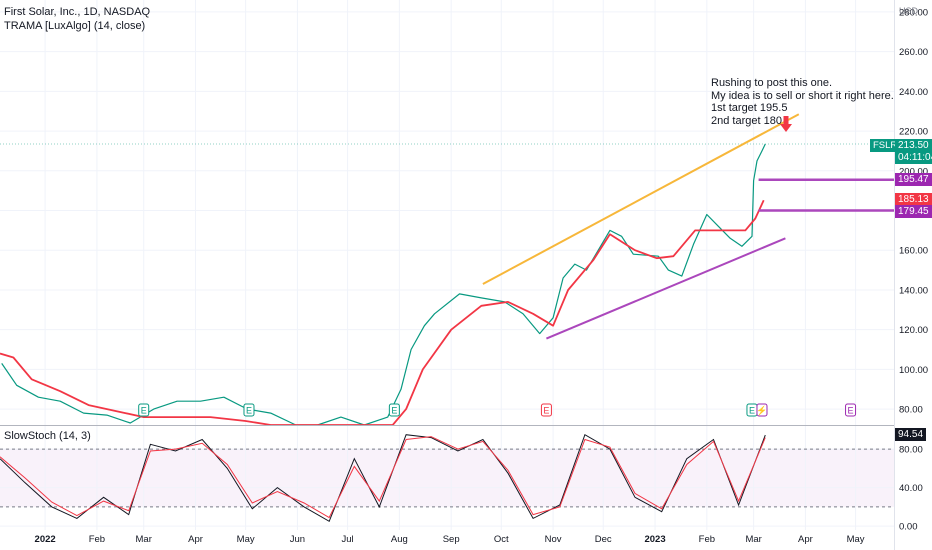 The height and width of the screenshot is (550, 932). I want to click on earnings-marker-label: ⚡, so click(761, 411).